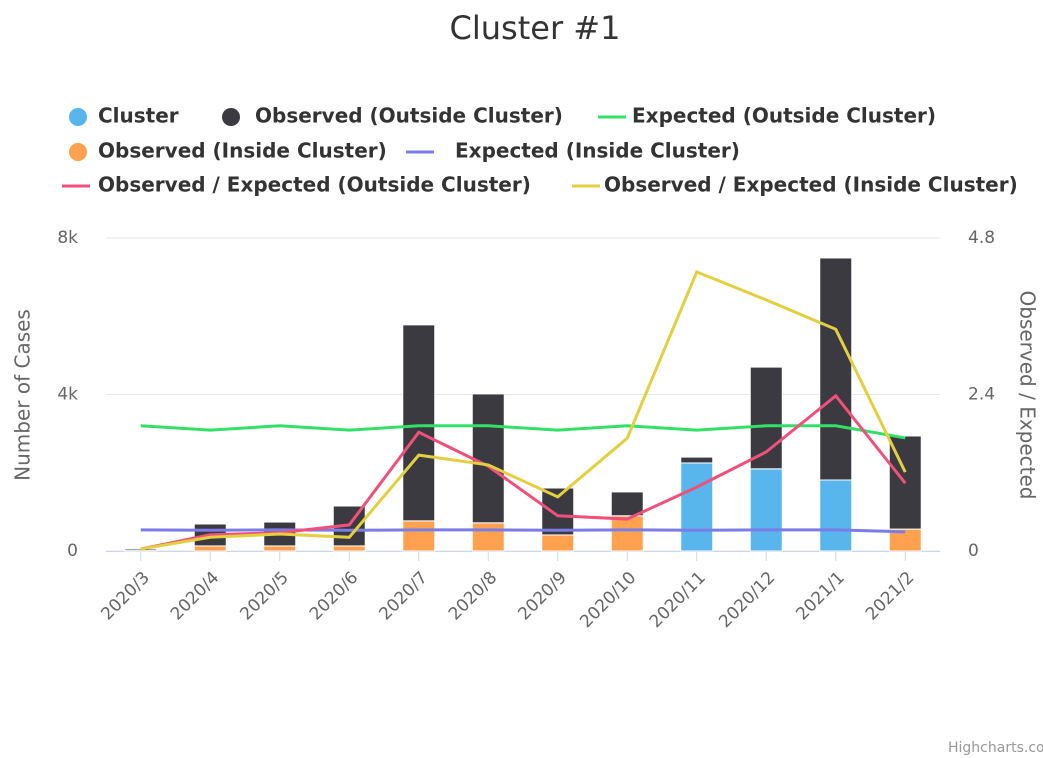  What do you see at coordinates (597, 151) in the screenshot?
I see `legend-label: Expected (Inside Cluster)` at bounding box center [597, 151].